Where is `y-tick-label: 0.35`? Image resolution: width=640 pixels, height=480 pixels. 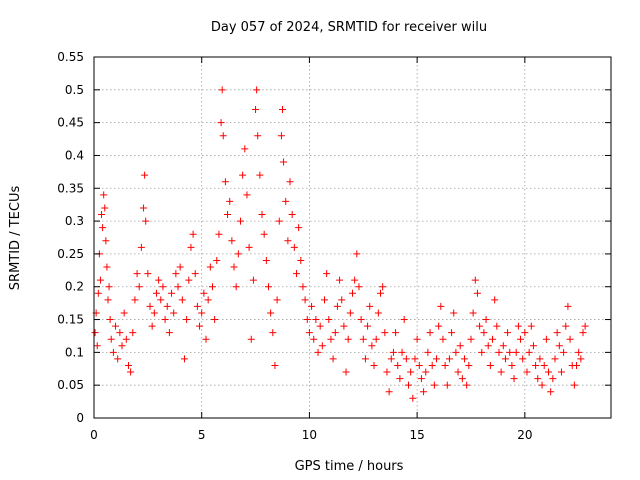
y-tick-label: 0.35 is located at coordinates (70, 188).